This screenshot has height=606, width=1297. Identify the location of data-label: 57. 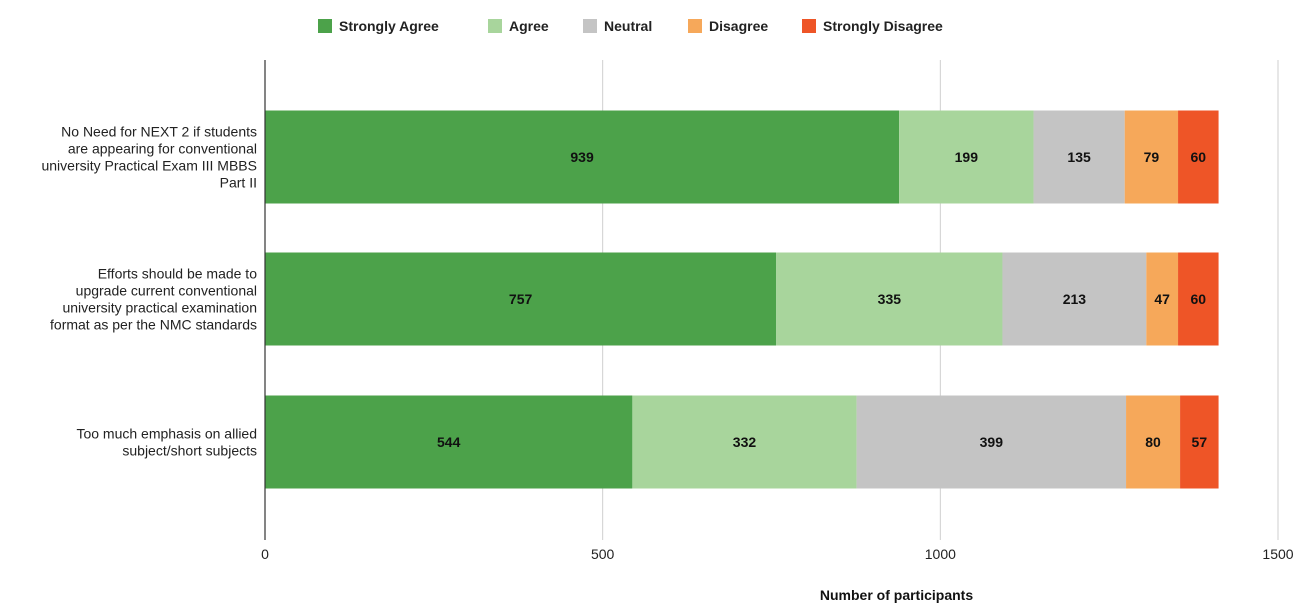
(1200, 442).